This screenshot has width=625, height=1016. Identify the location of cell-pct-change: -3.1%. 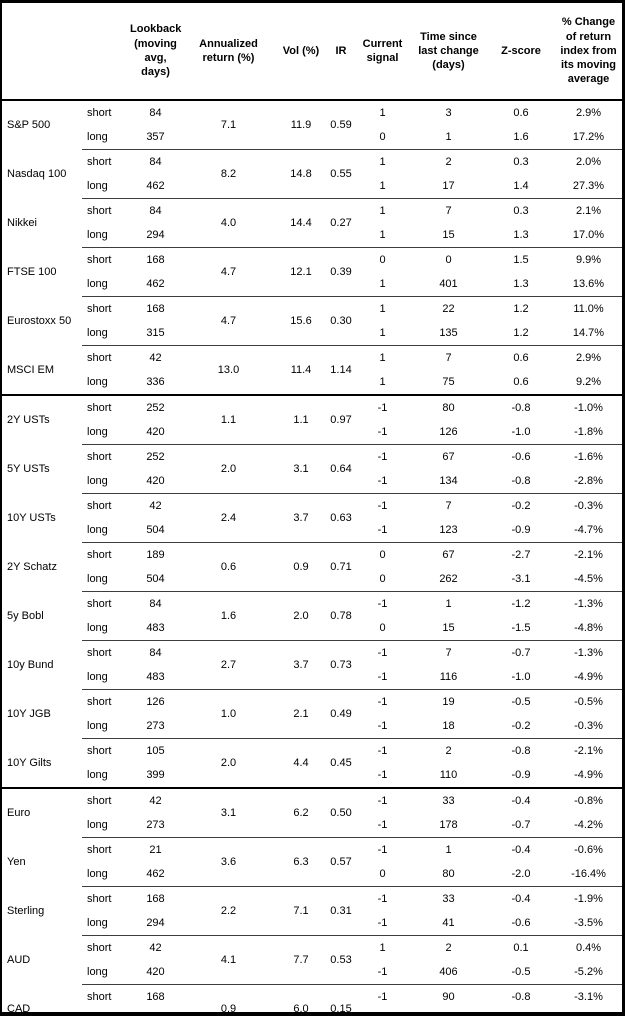
(588, 997).